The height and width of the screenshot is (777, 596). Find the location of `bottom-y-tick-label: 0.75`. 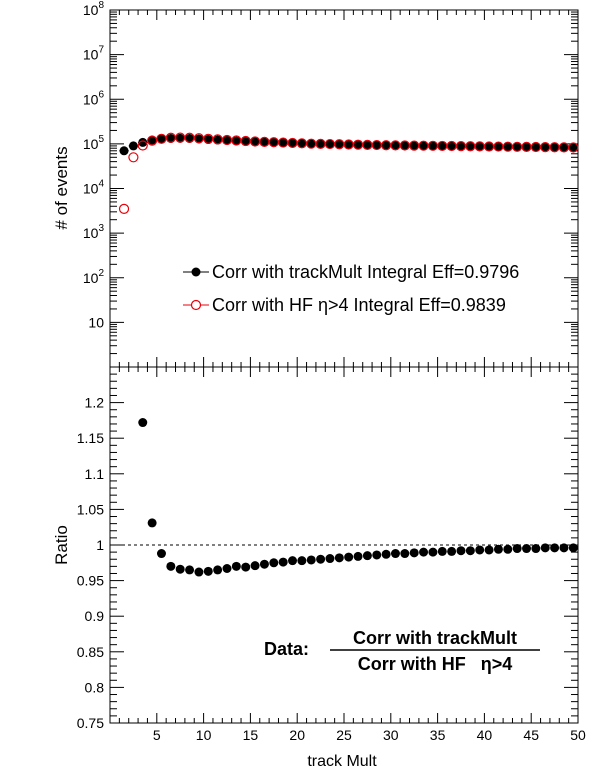

bottom-y-tick-label: 0.75 is located at coordinates (90, 723).